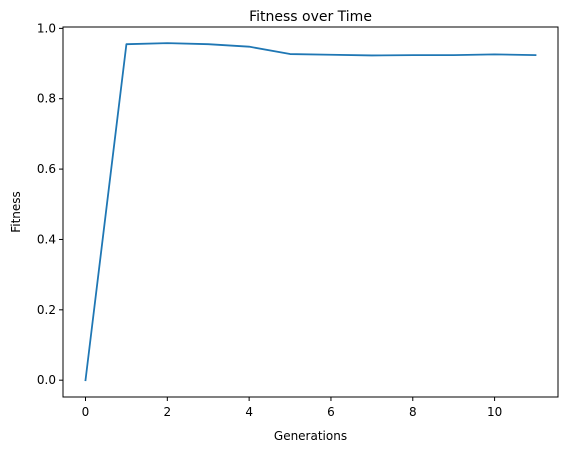 This screenshot has width=567, height=453. I want to click on y-tick-label: 0.4, so click(46, 239).